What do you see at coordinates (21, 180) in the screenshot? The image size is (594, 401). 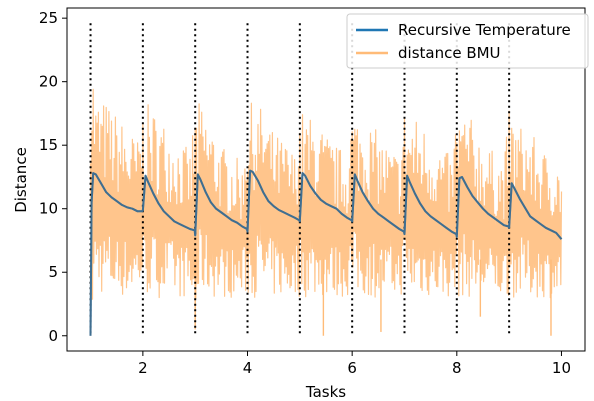 I see `y-axis-label: Distance` at bounding box center [21, 180].